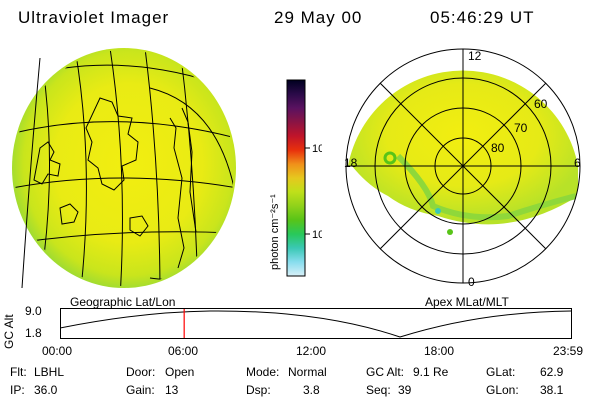 The width and height of the screenshot is (600, 400). What do you see at coordinates (183, 351) in the screenshot?
I see `xtick-0600: 06:00` at bounding box center [183, 351].